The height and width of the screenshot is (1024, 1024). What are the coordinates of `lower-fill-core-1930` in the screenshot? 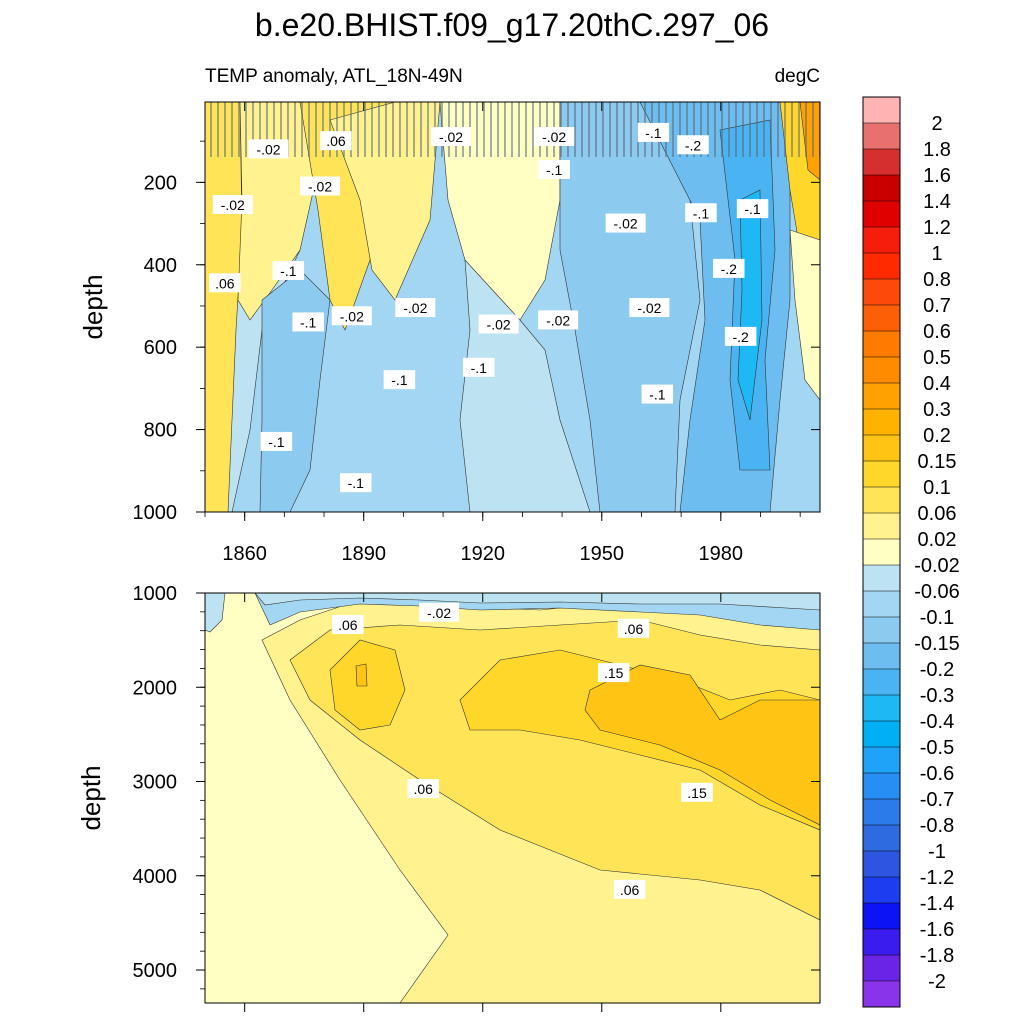 It's located at (702, 745).